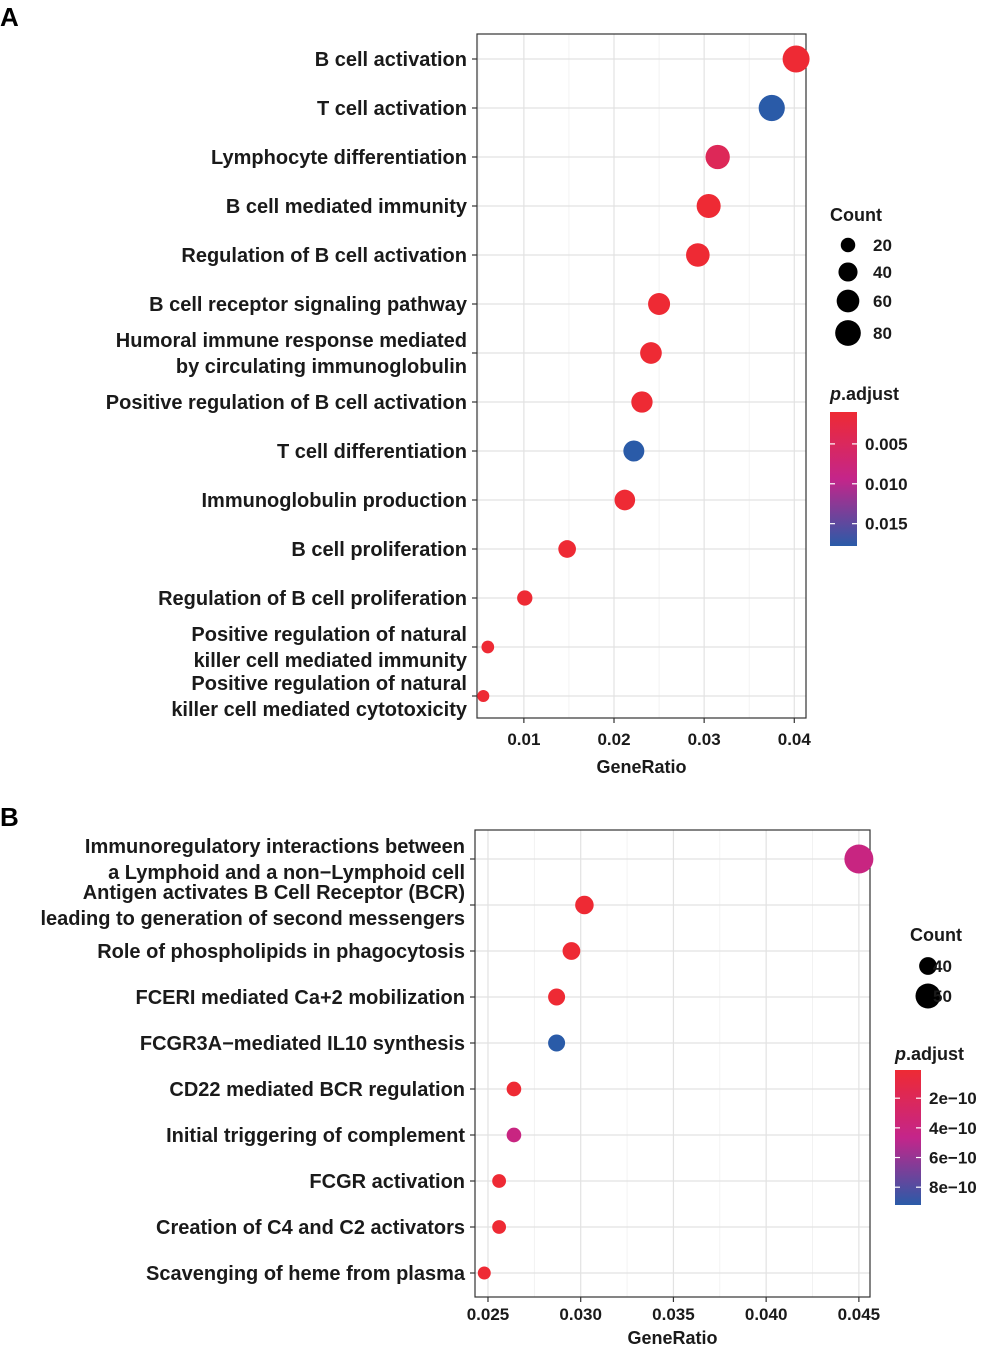 This screenshot has width=983, height=1348. What do you see at coordinates (488, 1314) in the screenshot?
I see `x-tick-label: 0.025` at bounding box center [488, 1314].